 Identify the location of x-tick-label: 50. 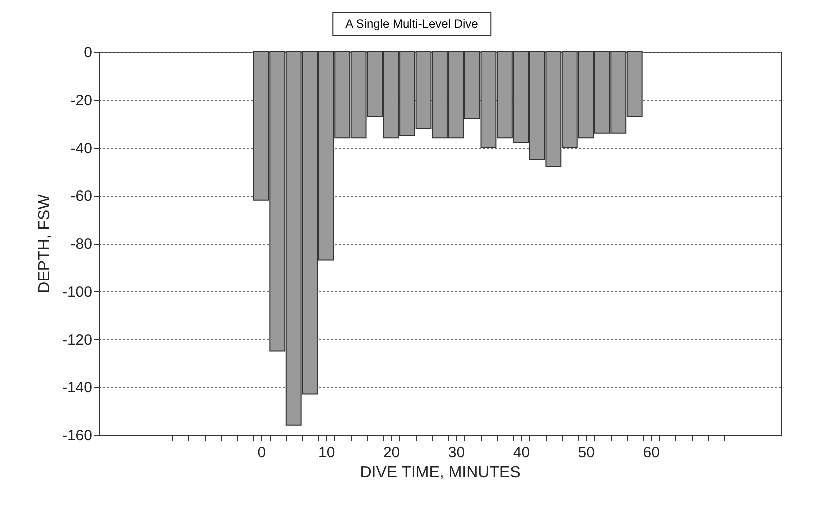
(586, 453).